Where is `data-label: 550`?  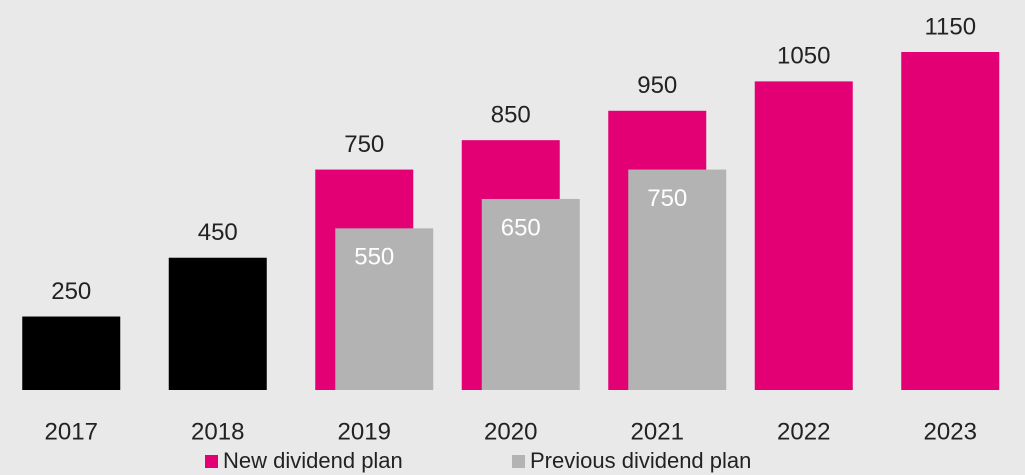 data-label: 550 is located at coordinates (374, 257).